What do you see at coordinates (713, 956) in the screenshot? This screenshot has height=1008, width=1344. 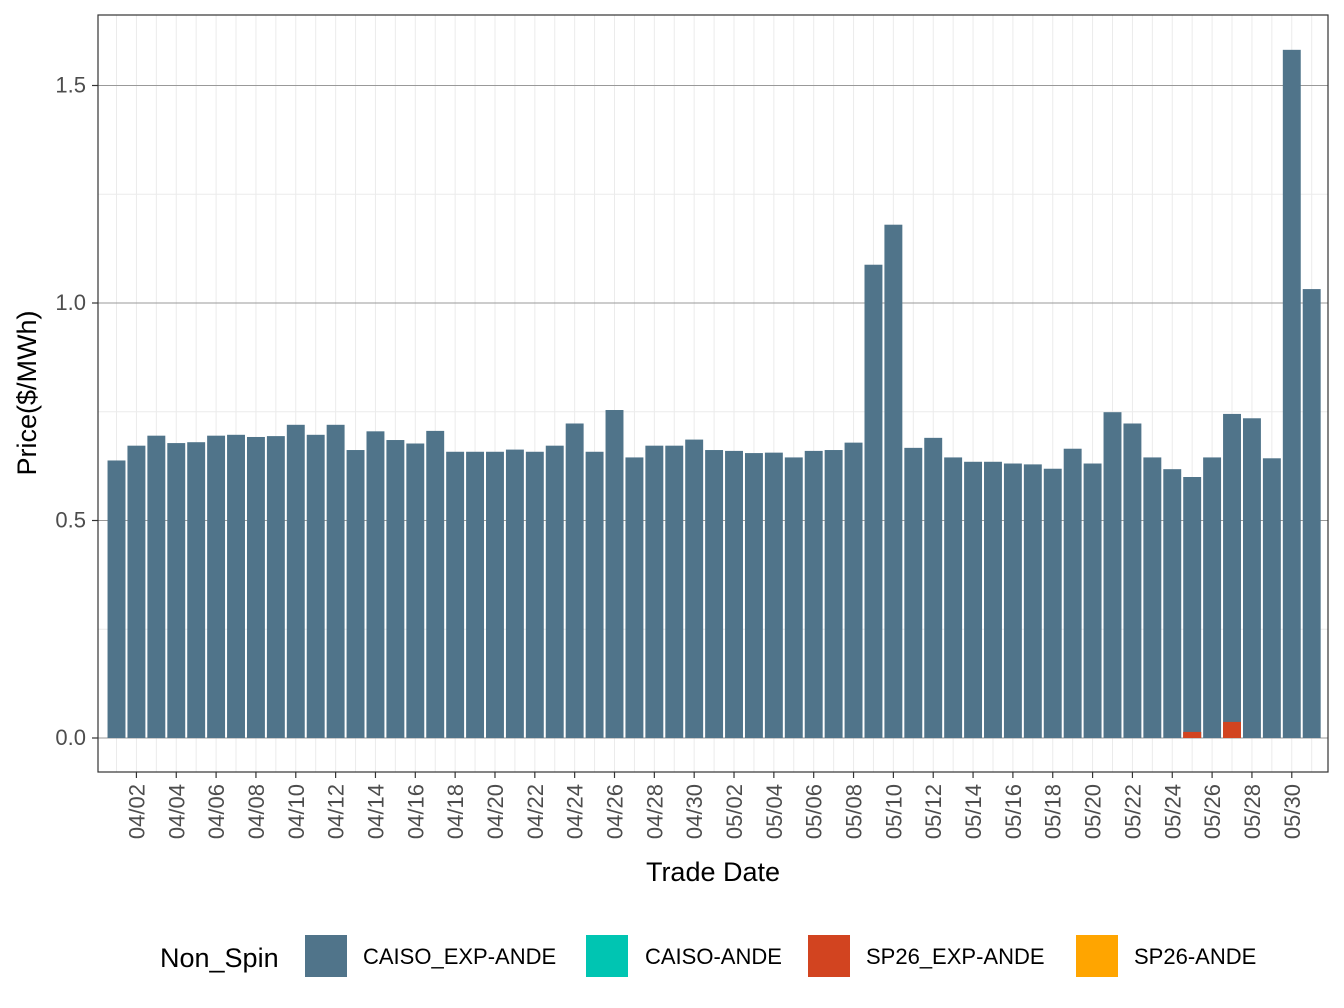 I see `legend-label: CAISO-ANDE` at bounding box center [713, 956].